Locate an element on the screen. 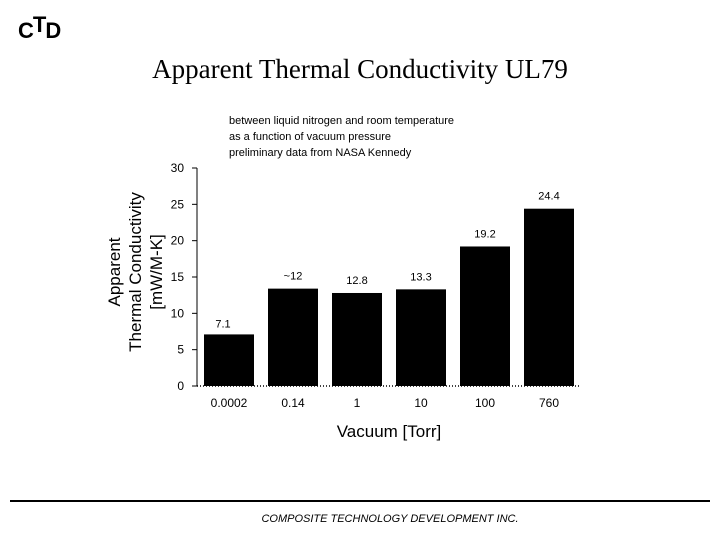  footer-divider is located at coordinates (360, 501).